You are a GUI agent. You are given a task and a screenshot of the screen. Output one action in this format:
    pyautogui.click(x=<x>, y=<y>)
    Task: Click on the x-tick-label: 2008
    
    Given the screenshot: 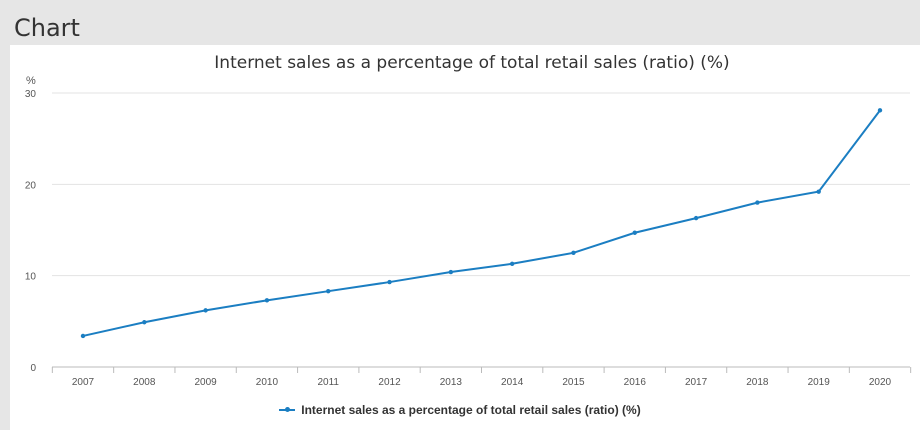 What is the action you would take?
    pyautogui.click(x=144, y=382)
    